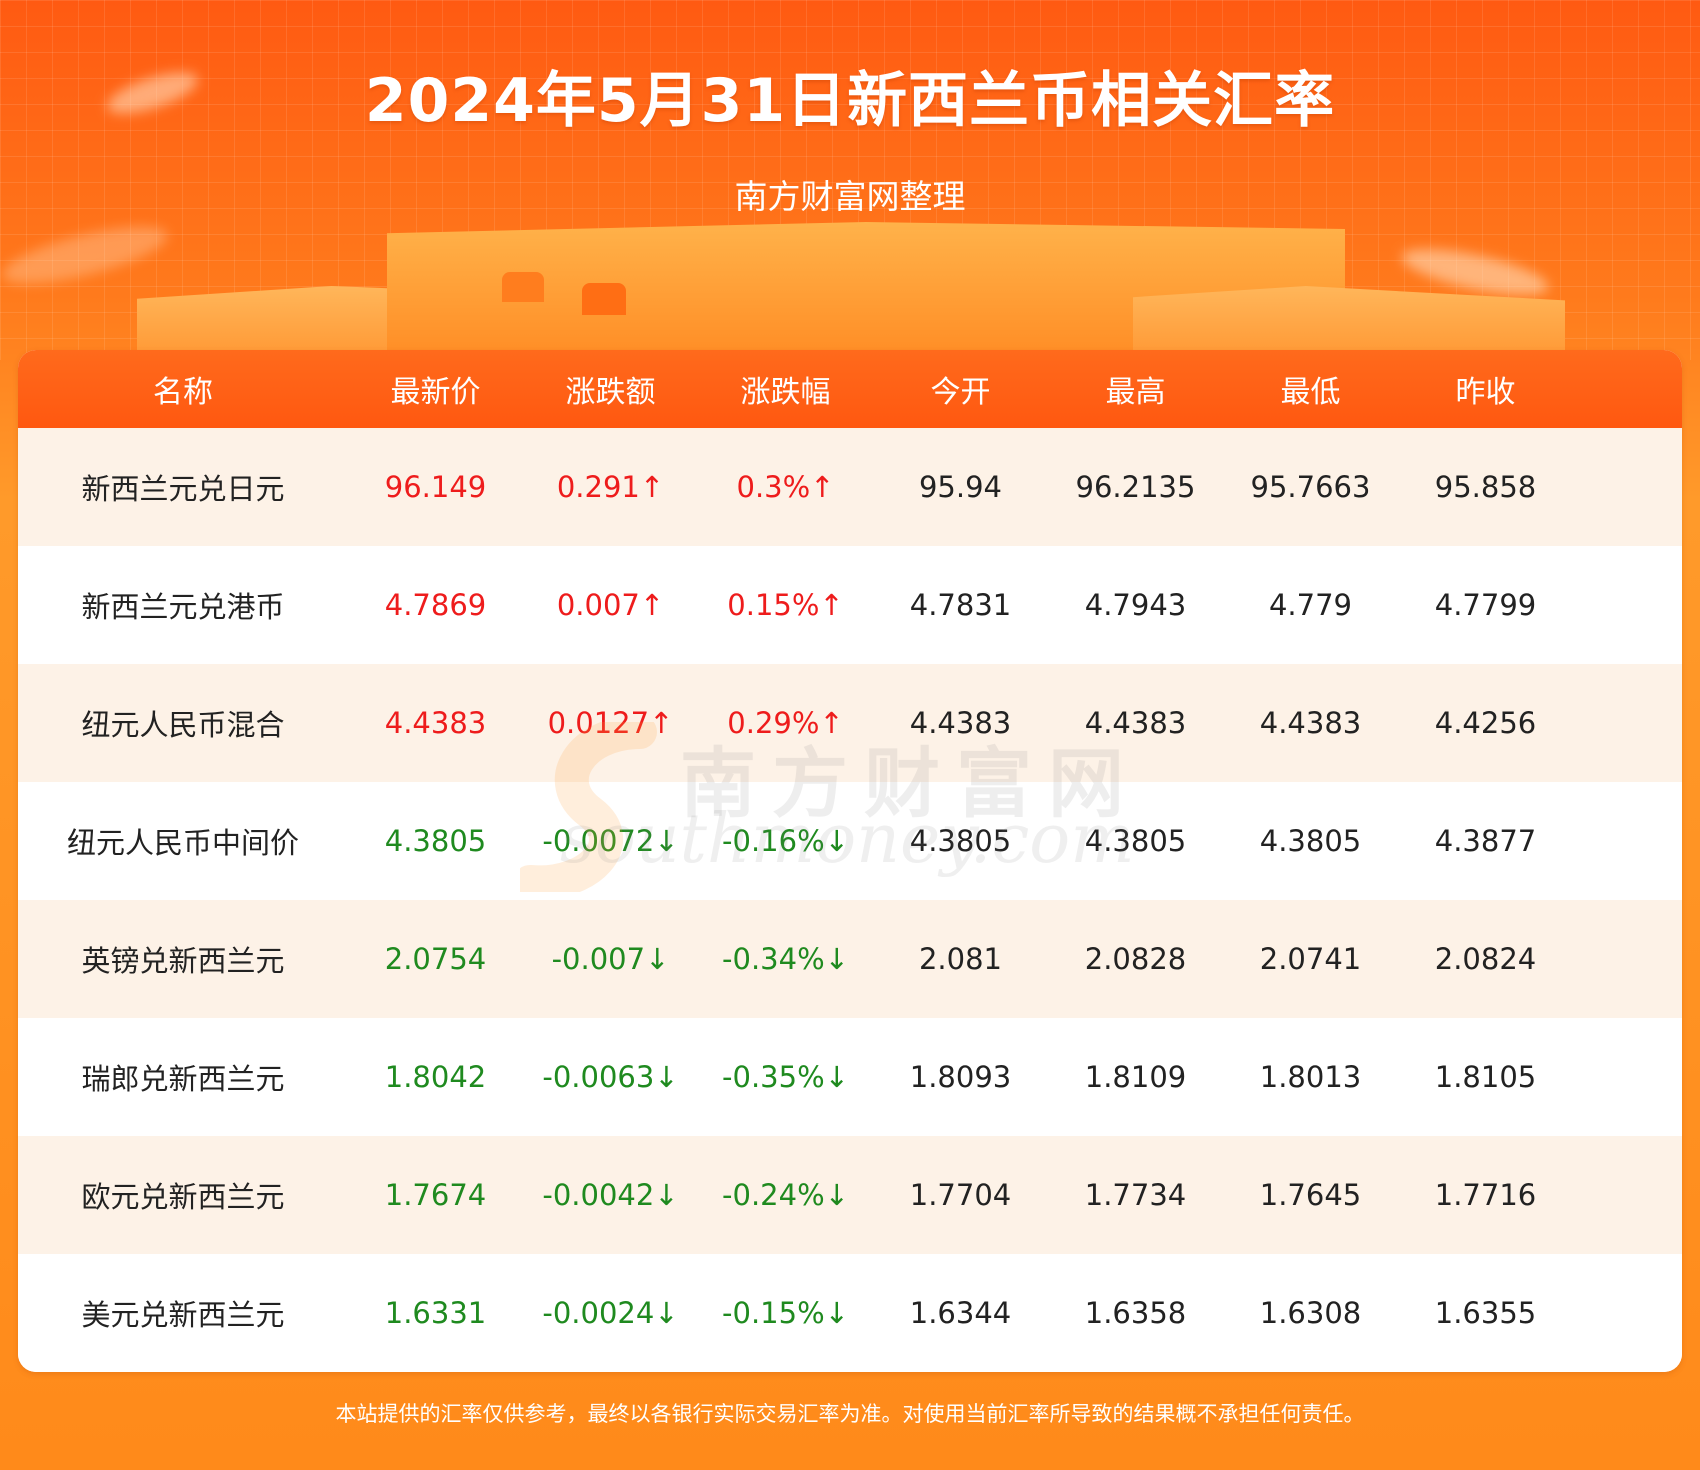  Describe the element at coordinates (960, 1195) in the screenshot. I see `cell-open: 1.7704` at that location.